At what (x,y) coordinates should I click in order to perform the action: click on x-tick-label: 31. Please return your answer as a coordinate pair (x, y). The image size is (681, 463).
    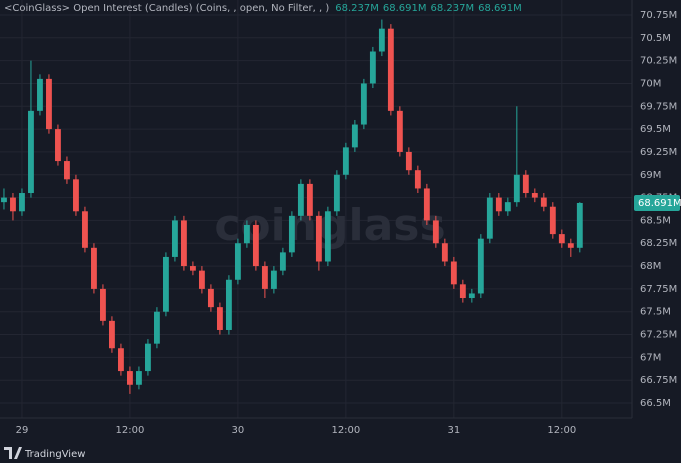
    Looking at the image, I should click on (453, 430).